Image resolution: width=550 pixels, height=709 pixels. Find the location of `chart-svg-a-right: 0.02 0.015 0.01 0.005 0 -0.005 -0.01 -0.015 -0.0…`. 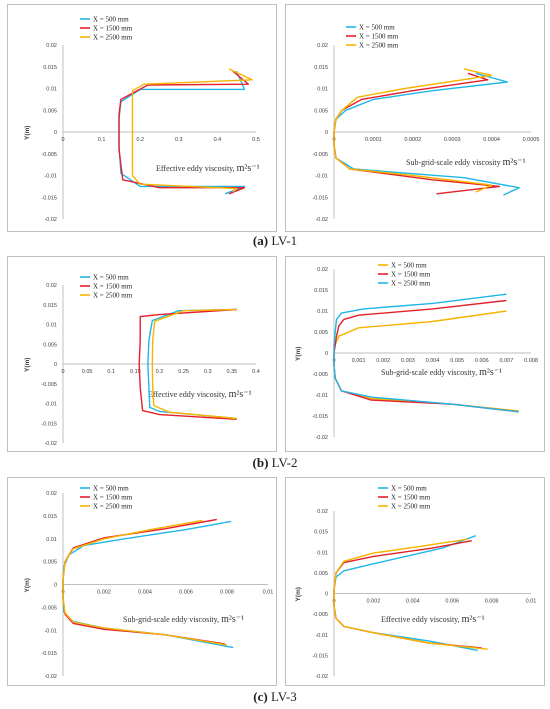

chart-svg-a-right: 0.02 0.015 0.01 0.005 0 -0.005 -0.01 -0.015 -0.0… is located at coordinates (426, 124).